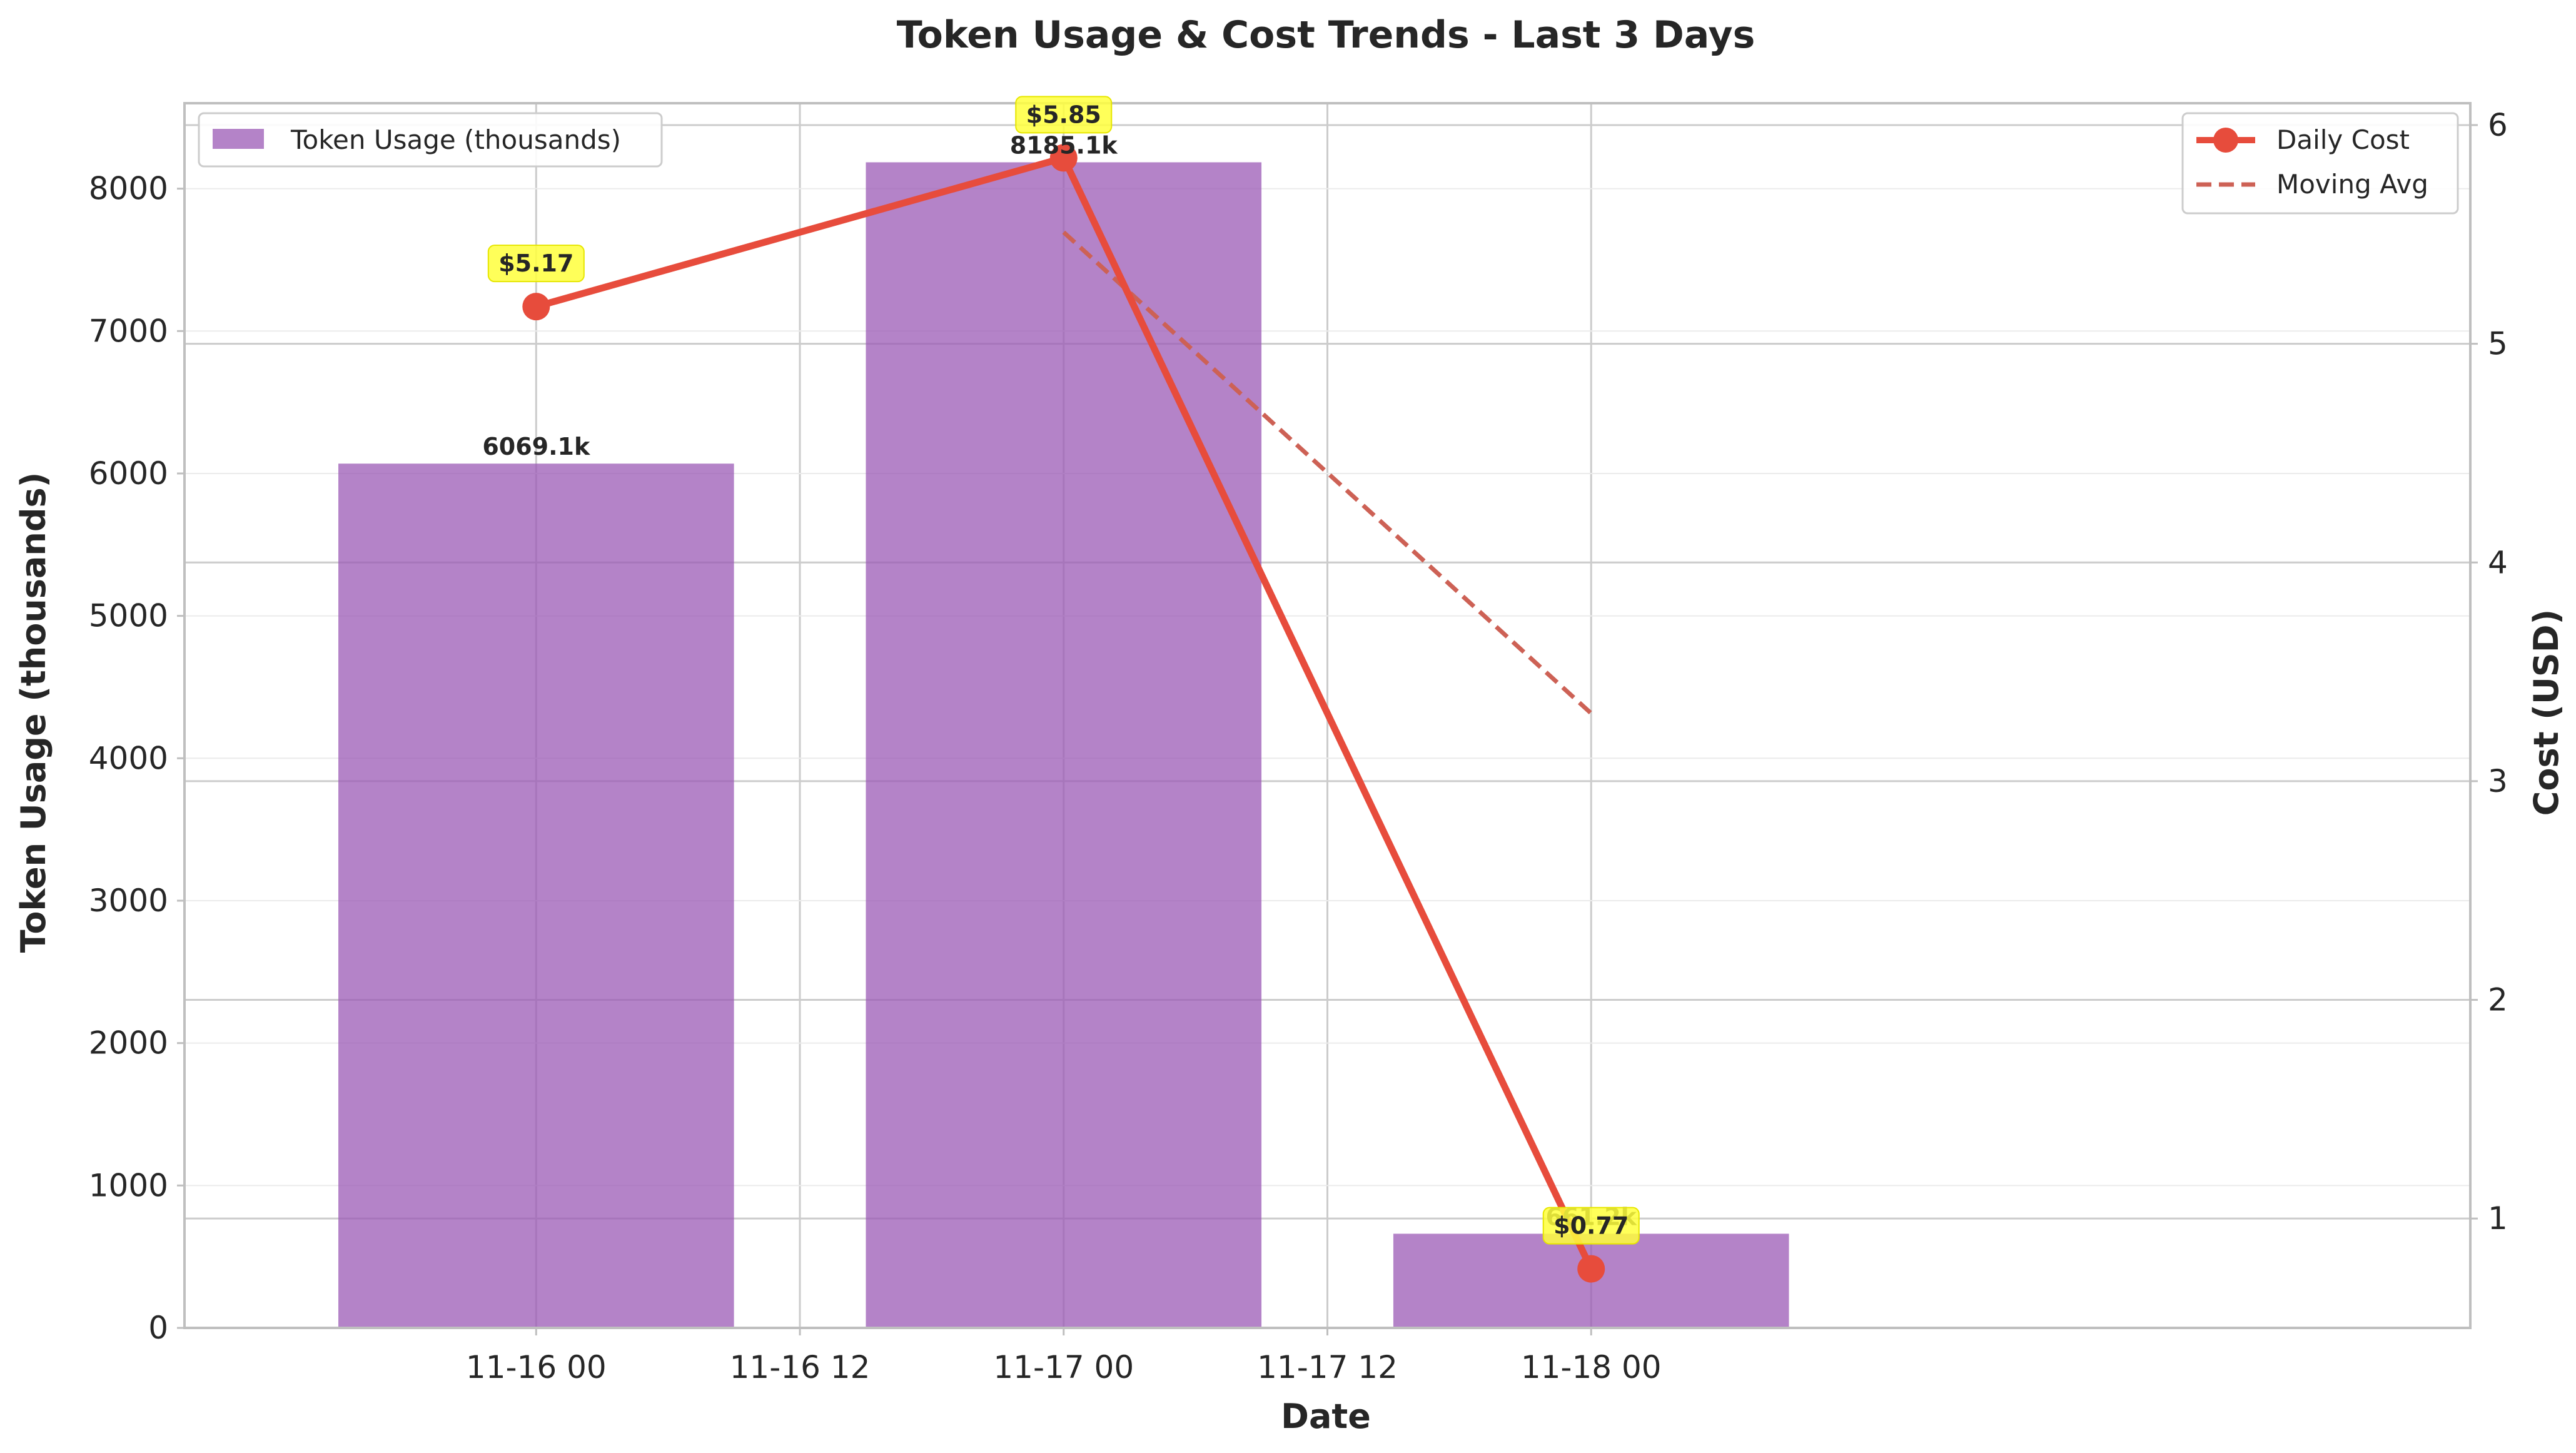 This screenshot has width=2576, height=1453. I want to click on moving-avg-line, so click(1327, 473).